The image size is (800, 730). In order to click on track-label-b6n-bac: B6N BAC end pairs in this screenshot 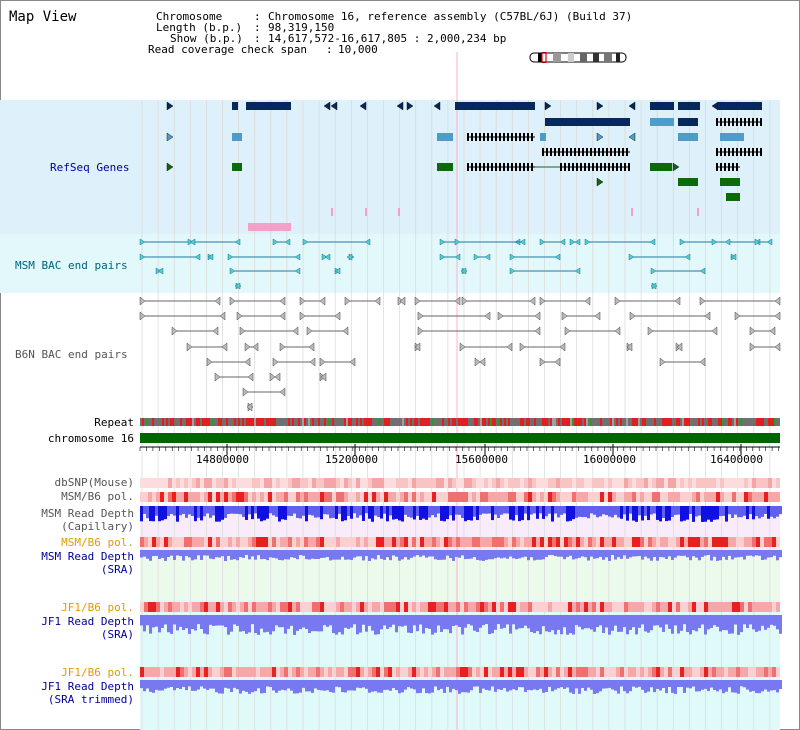, I will do `click(71, 354)`.